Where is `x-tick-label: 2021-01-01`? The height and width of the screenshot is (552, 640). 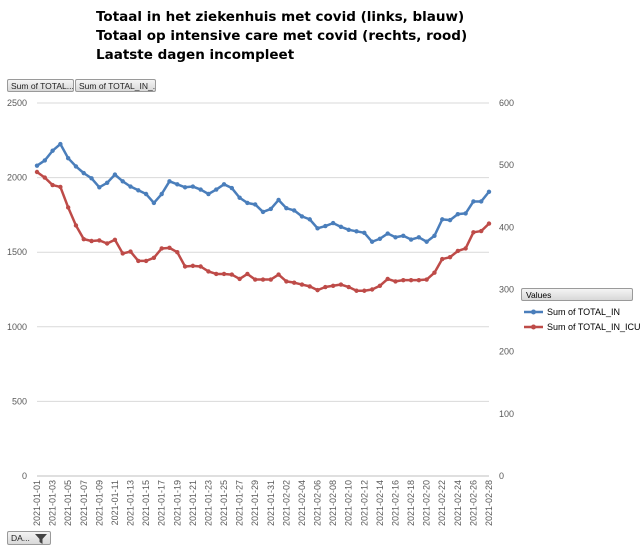 x-tick-label: 2021-01-01 is located at coordinates (37, 503).